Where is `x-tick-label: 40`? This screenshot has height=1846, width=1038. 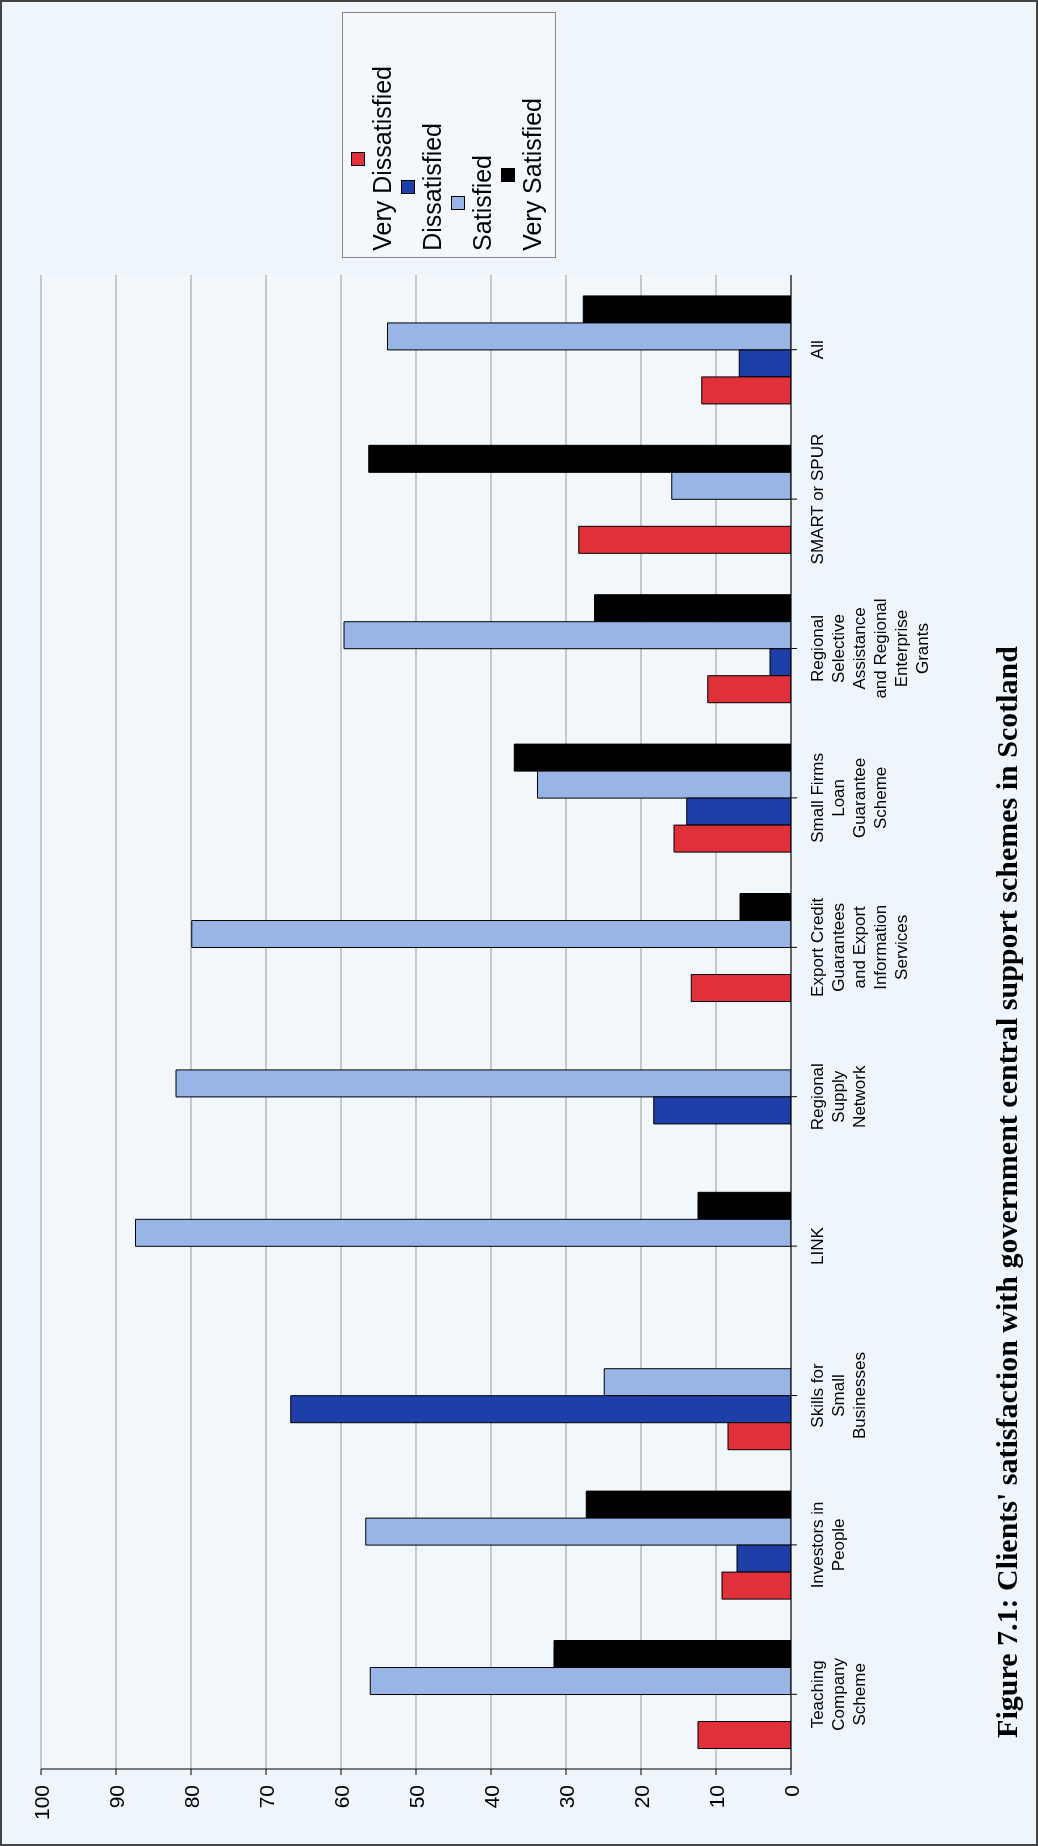
x-tick-label: 40 is located at coordinates (491, 1797).